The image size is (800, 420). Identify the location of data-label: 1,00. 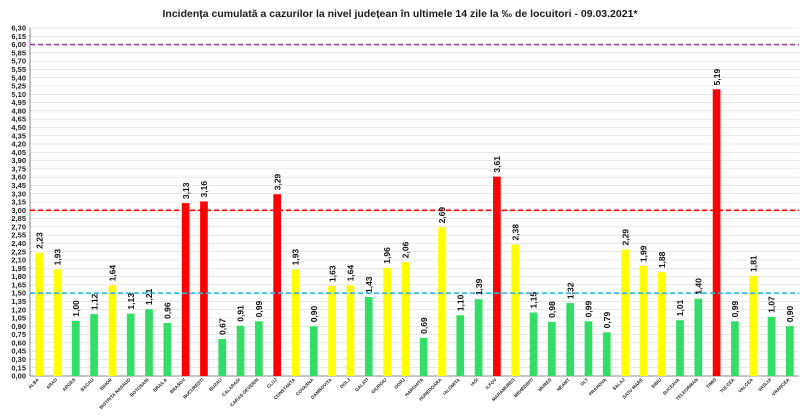
(76, 308).